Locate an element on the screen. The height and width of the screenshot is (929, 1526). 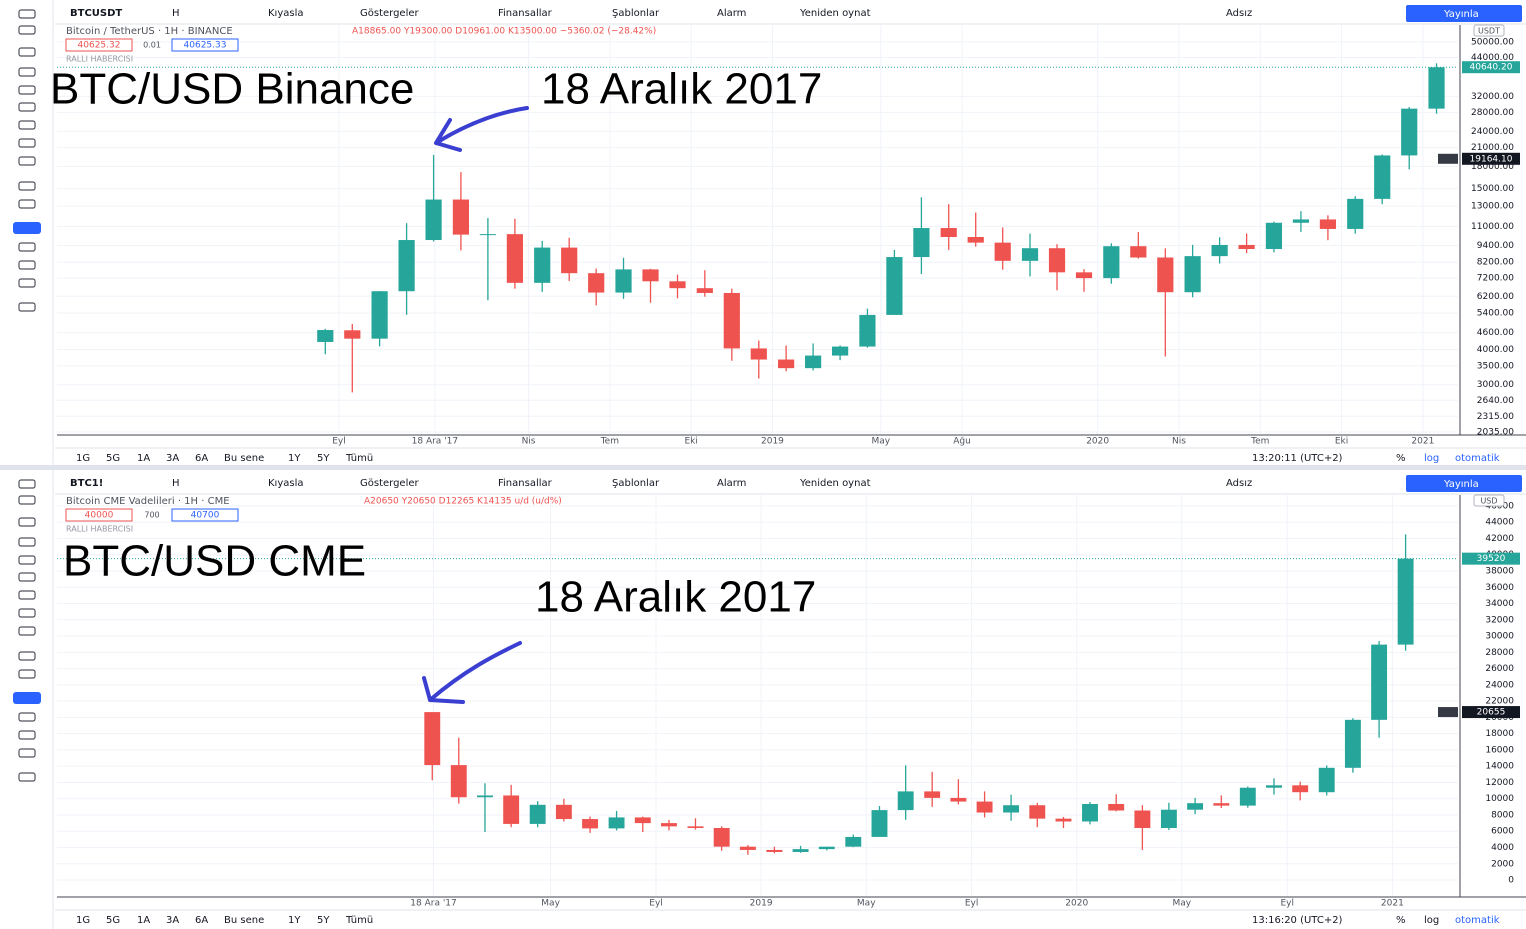
y-tick-label: 14000 is located at coordinates (1499, 767).